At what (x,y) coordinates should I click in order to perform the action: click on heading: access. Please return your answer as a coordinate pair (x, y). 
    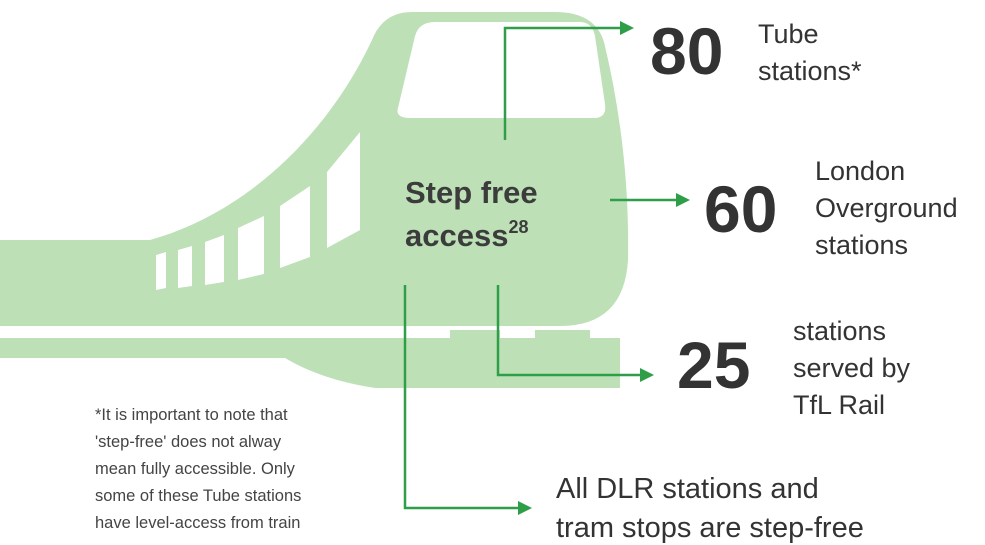
    Looking at the image, I should click on (456, 235).